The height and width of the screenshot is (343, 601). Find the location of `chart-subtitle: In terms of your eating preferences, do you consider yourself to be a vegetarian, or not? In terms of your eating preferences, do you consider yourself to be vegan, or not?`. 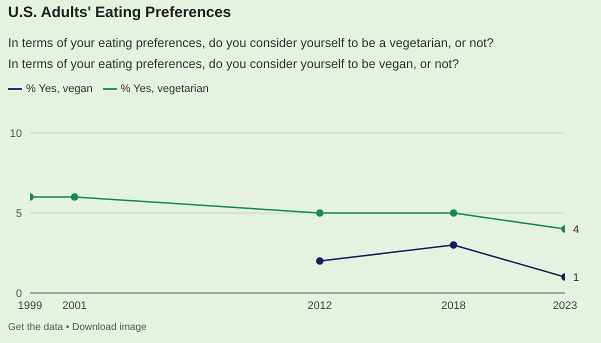

chart-subtitle: In terms of your eating preferences, do you consider yourself to be a vegetarian, or not? In terms of your eating preferences, do you consider yourself to be vegan, or not? is located at coordinates (251, 54).